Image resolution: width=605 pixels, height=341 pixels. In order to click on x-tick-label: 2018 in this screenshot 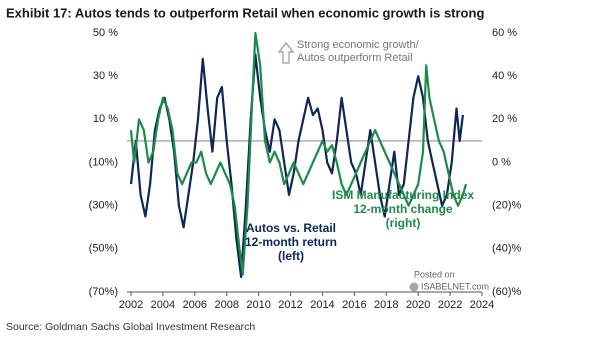, I will do `click(386, 305)`.